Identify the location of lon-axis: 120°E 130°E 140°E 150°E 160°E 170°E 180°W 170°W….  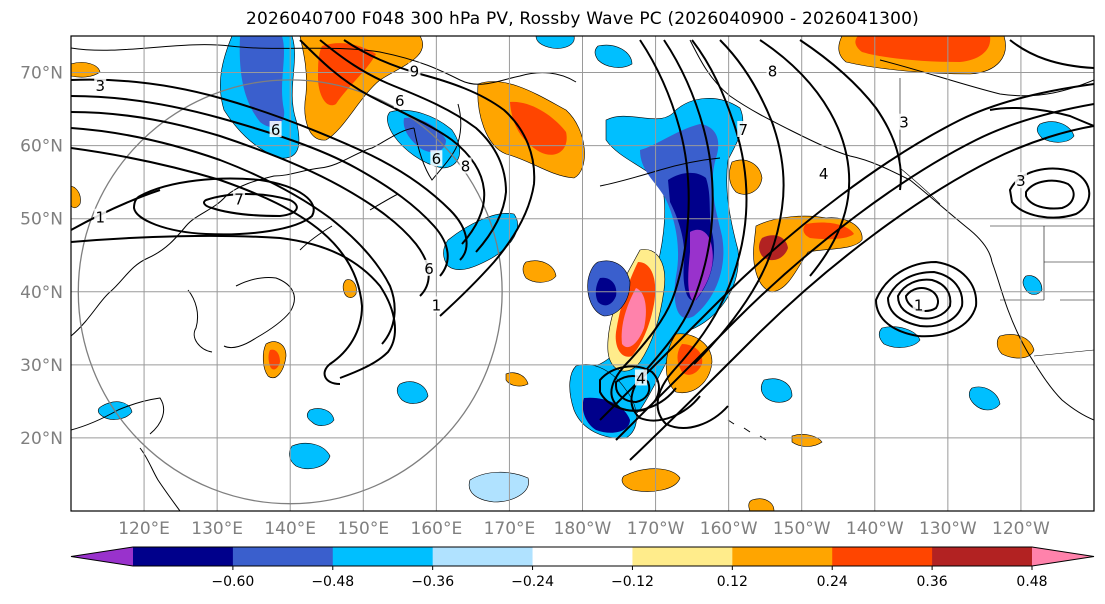
(584, 529).